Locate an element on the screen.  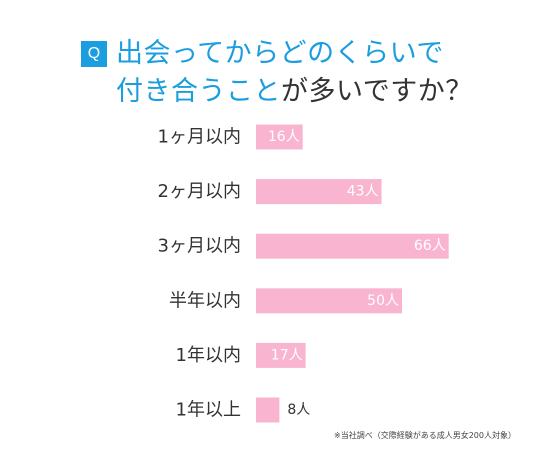
bar-value-label: 8人 is located at coordinates (298, 410).